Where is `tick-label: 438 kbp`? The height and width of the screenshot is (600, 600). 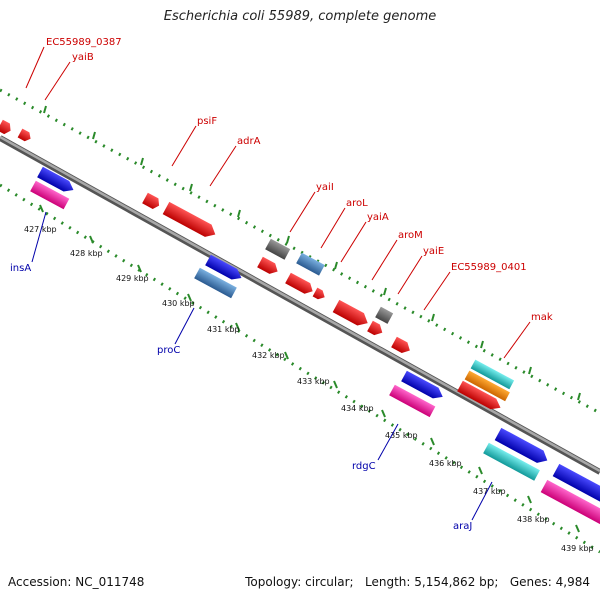 tick-label: 438 kbp is located at coordinates (533, 519).